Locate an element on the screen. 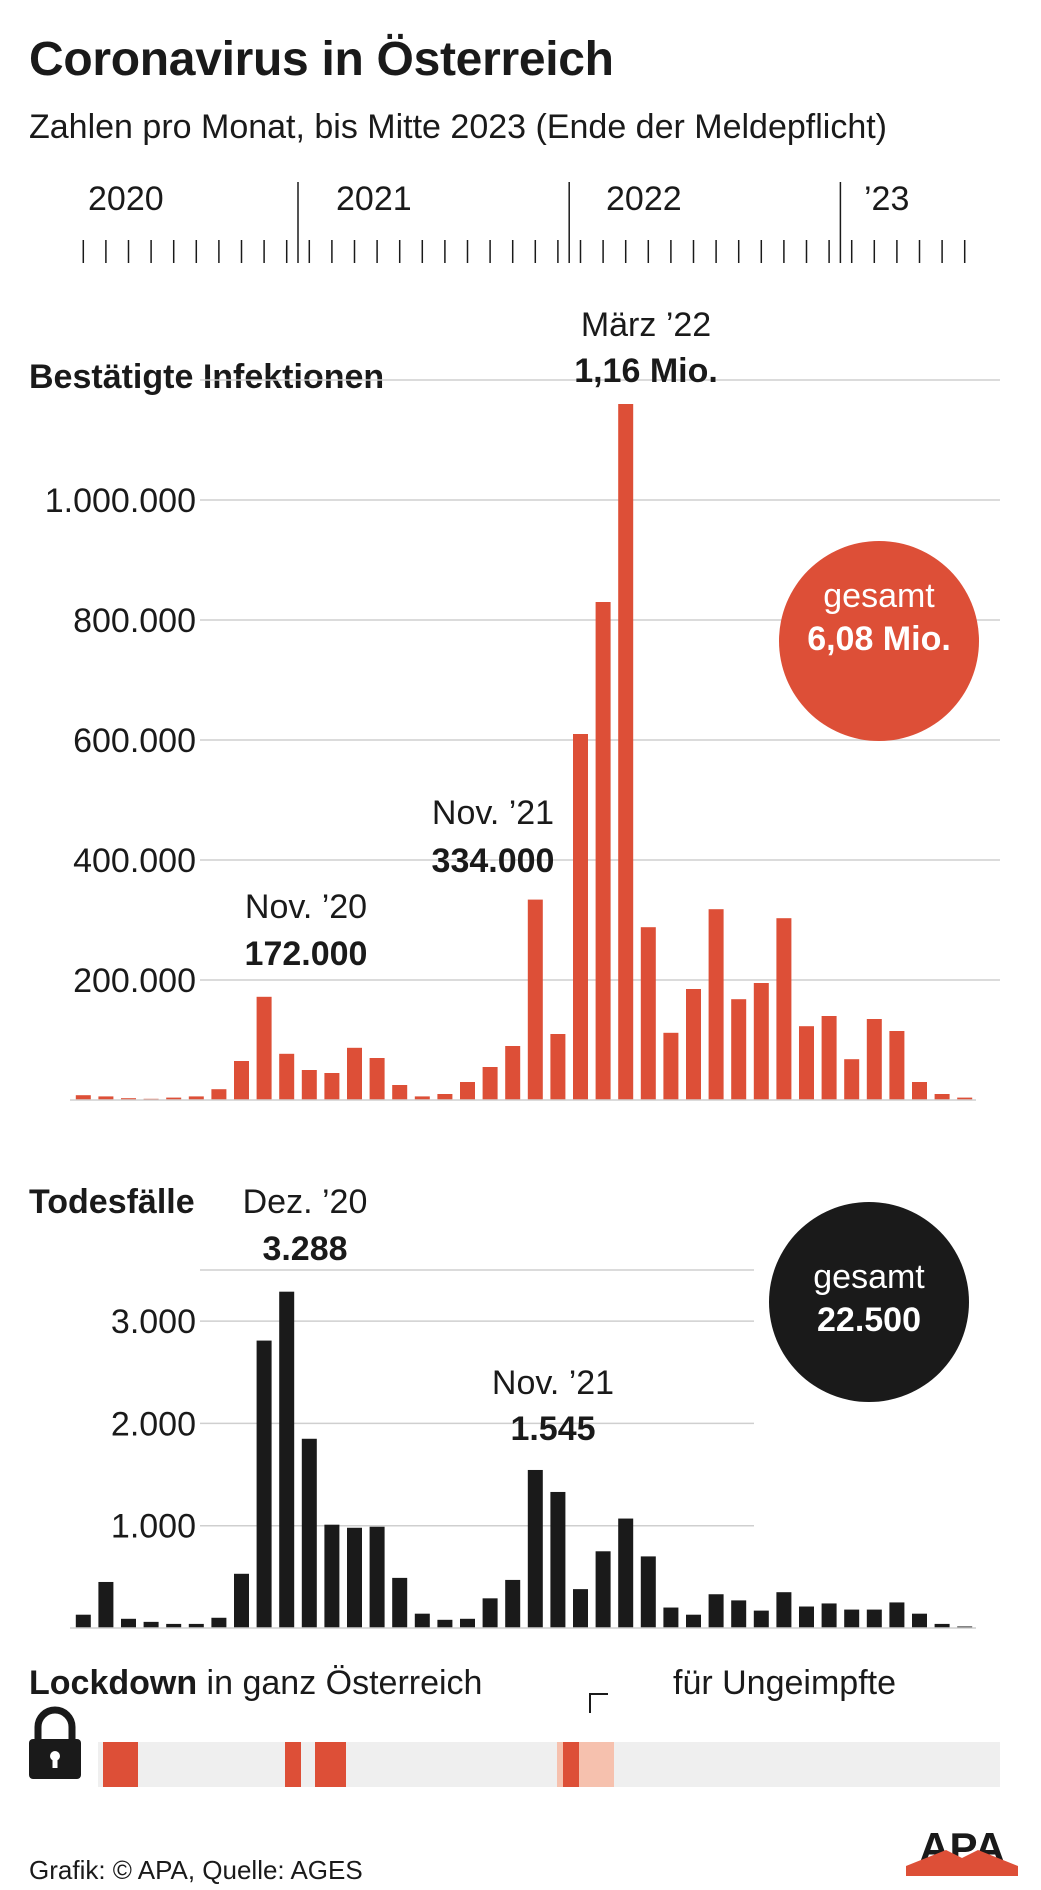 The image size is (1041, 1890). y-tick-label: 3.000 is located at coordinates (153, 1322).